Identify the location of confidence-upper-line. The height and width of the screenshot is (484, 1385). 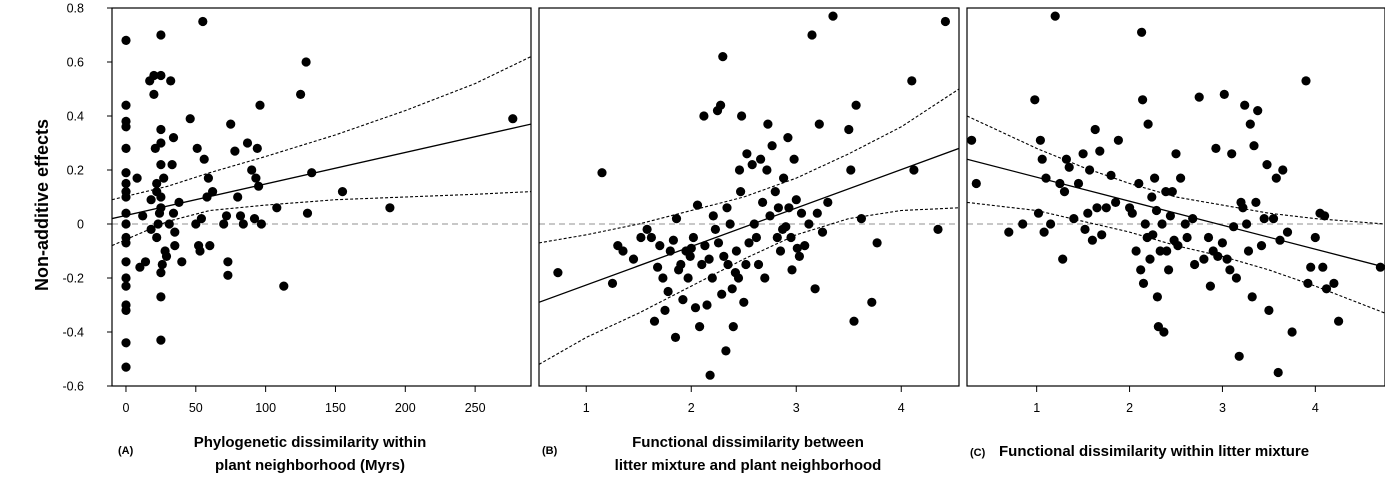
(749, 166).